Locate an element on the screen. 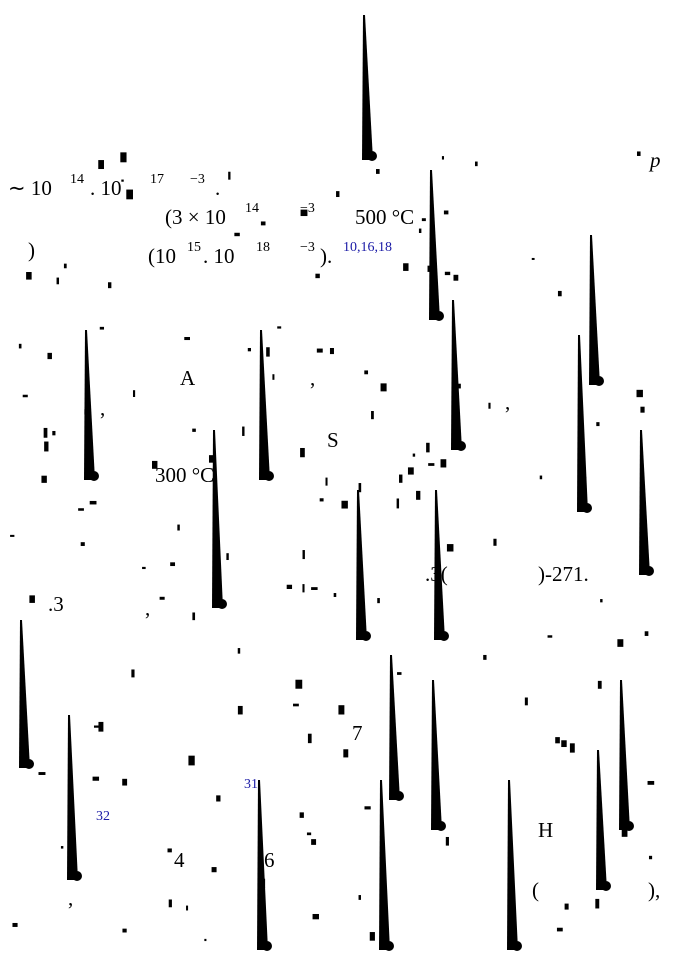 The height and width of the screenshot is (953, 682). text-fragment: 4 is located at coordinates (179, 860).